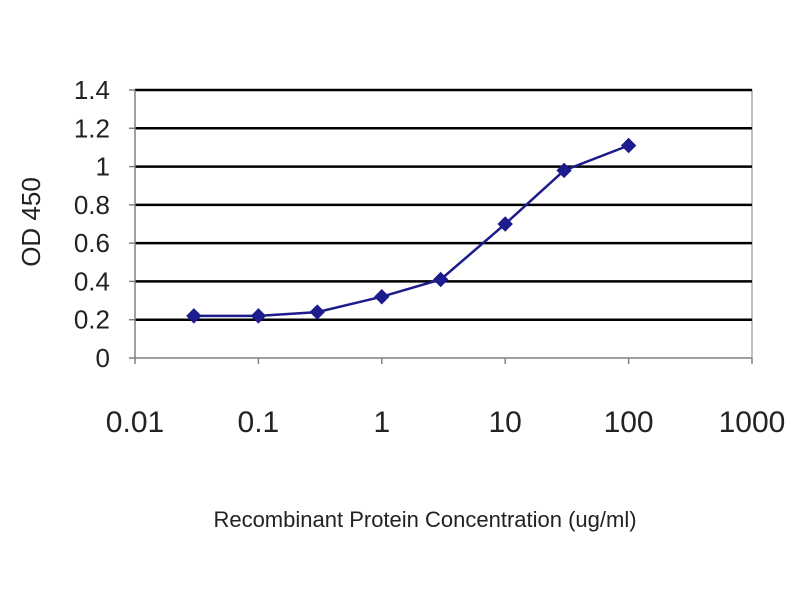 The image size is (800, 600). What do you see at coordinates (629, 422) in the screenshot?
I see `x-tick-label-4: 100` at bounding box center [629, 422].